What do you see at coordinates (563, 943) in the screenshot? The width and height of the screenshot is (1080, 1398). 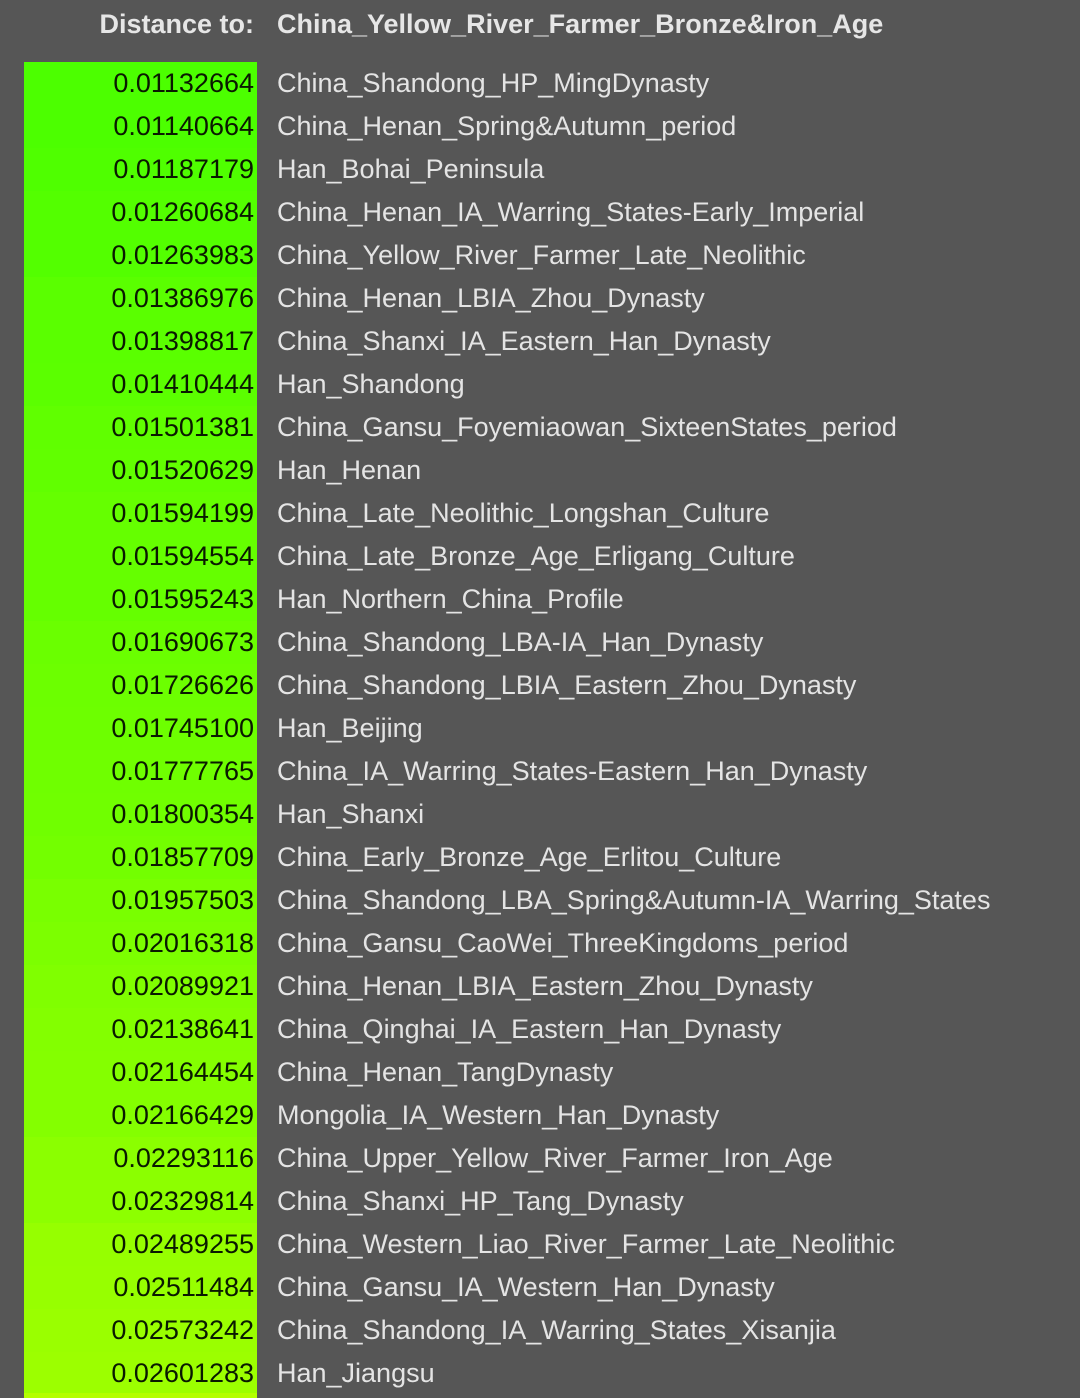 I see `population-name: China_Gansu_CaoWei_ThreeKingdoms_period` at bounding box center [563, 943].